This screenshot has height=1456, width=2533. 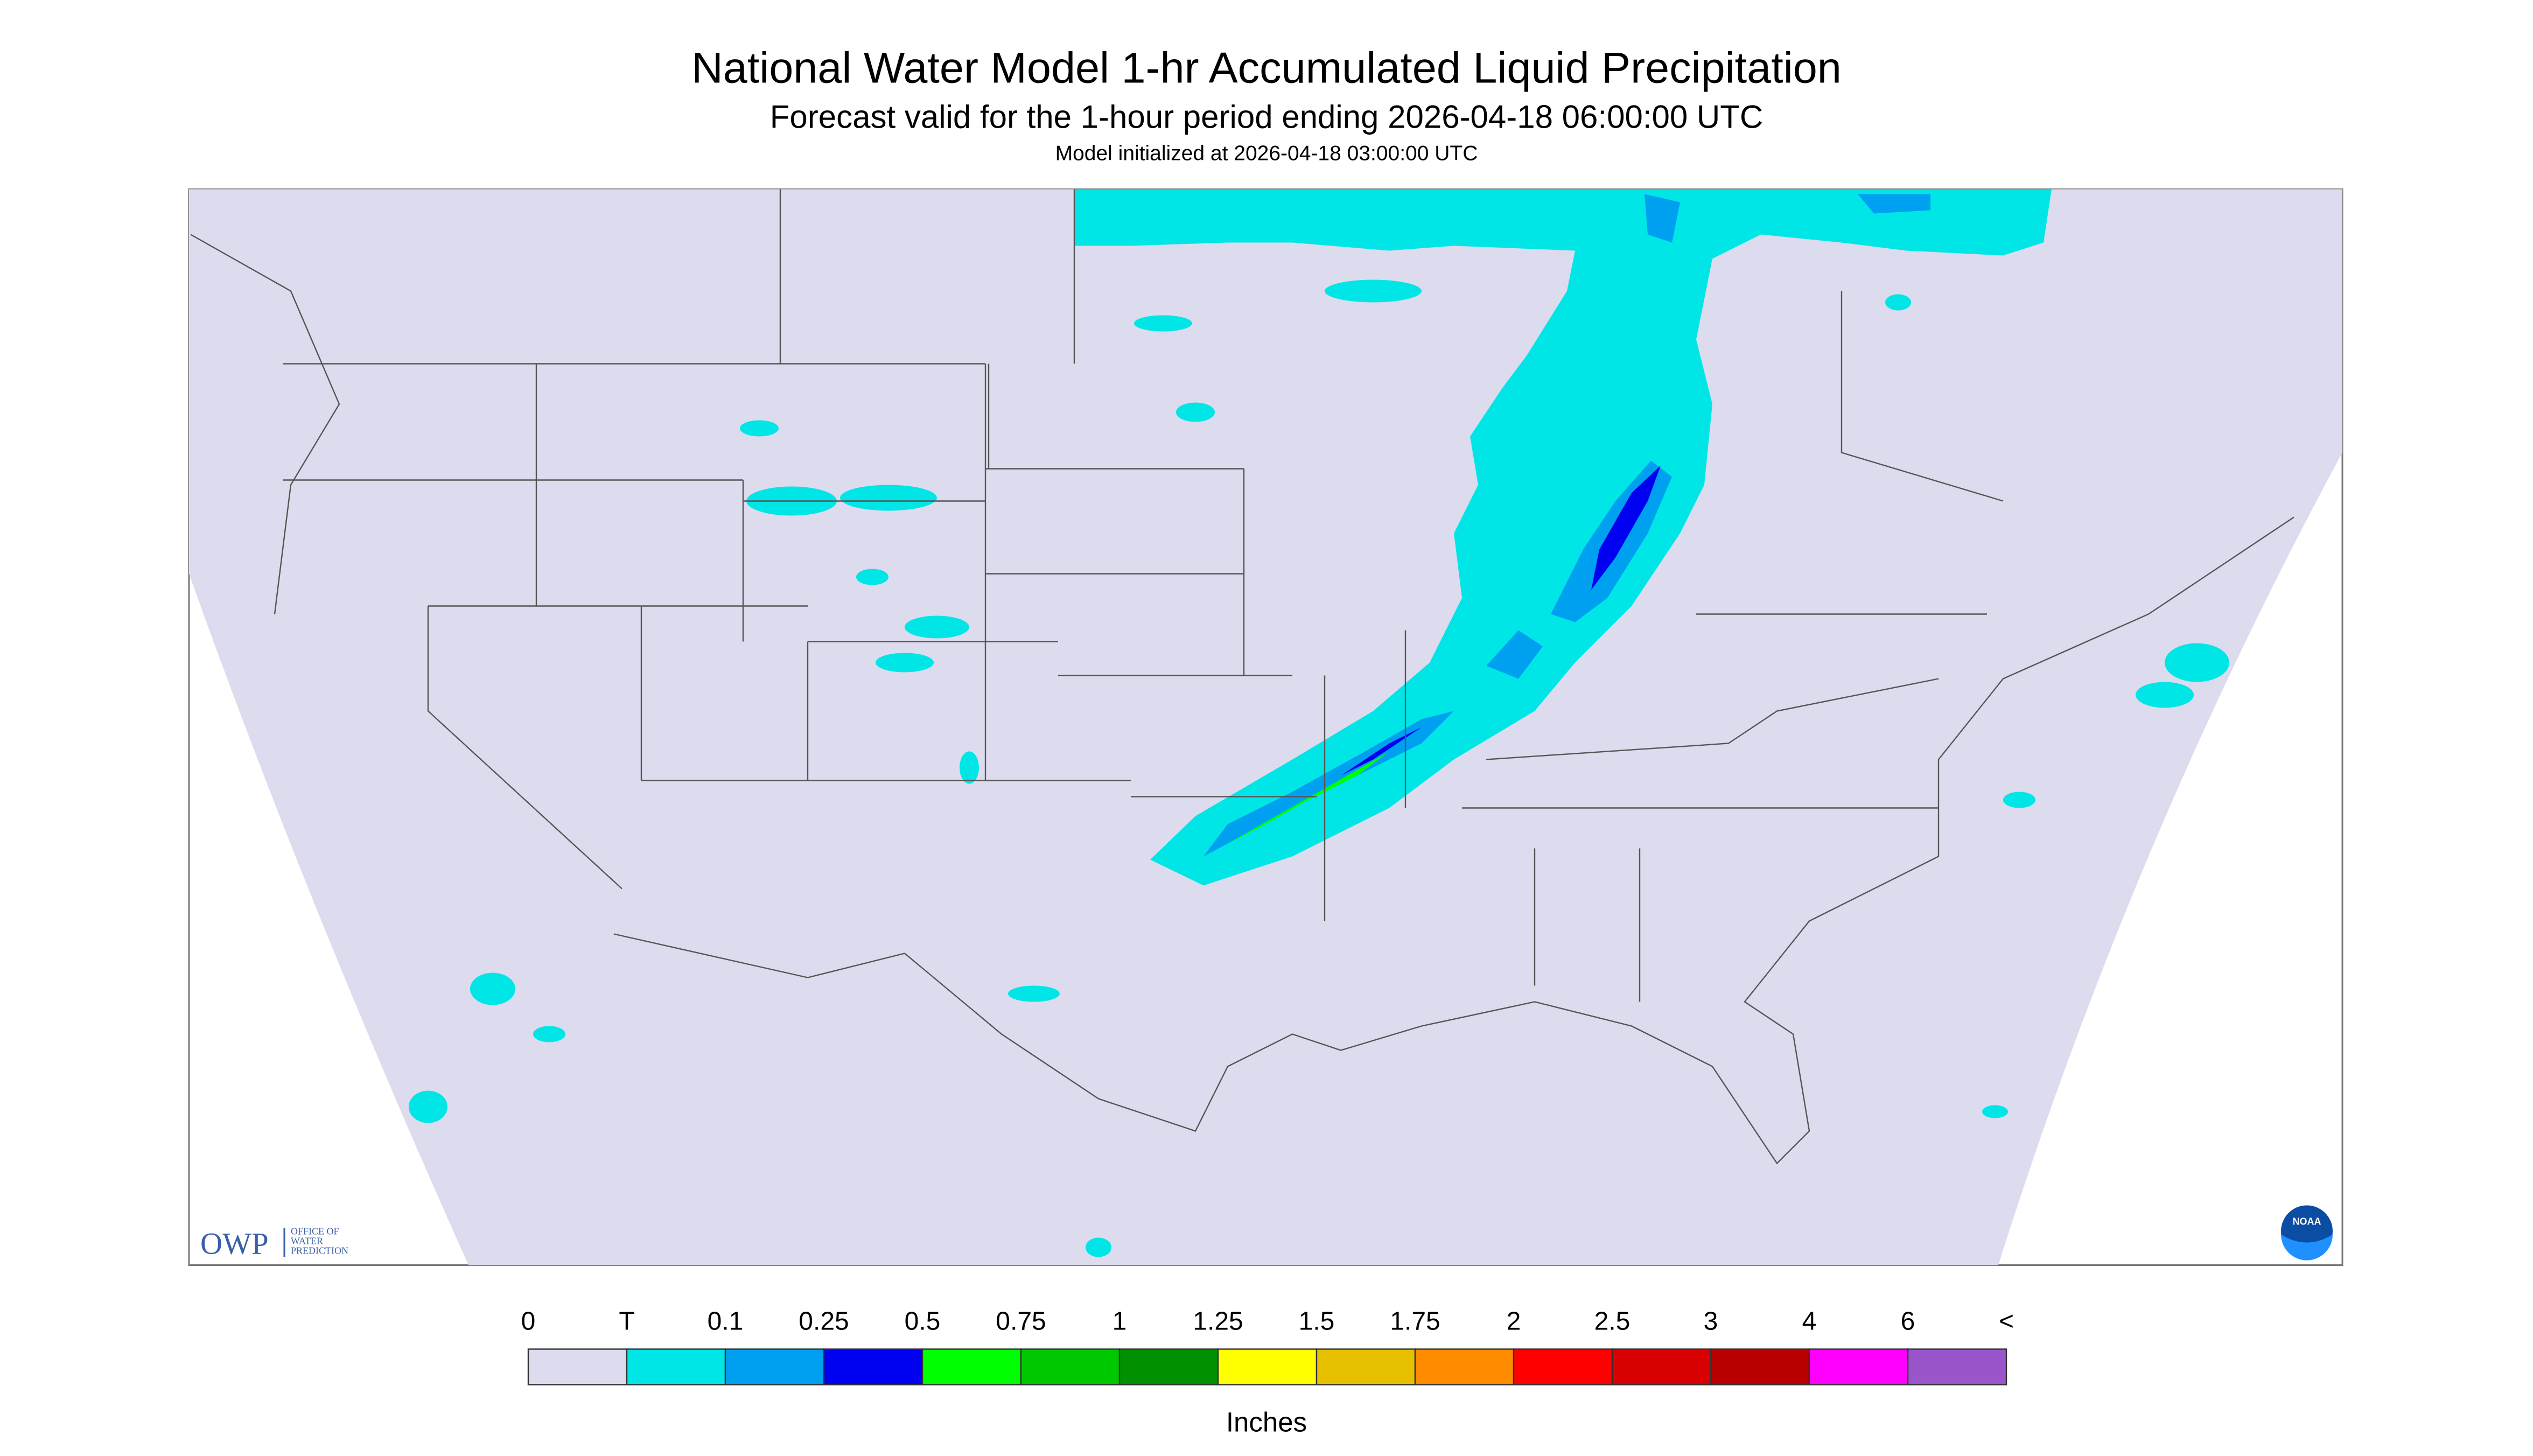 I want to click on owp-text: WATER, so click(x=307, y=1241).